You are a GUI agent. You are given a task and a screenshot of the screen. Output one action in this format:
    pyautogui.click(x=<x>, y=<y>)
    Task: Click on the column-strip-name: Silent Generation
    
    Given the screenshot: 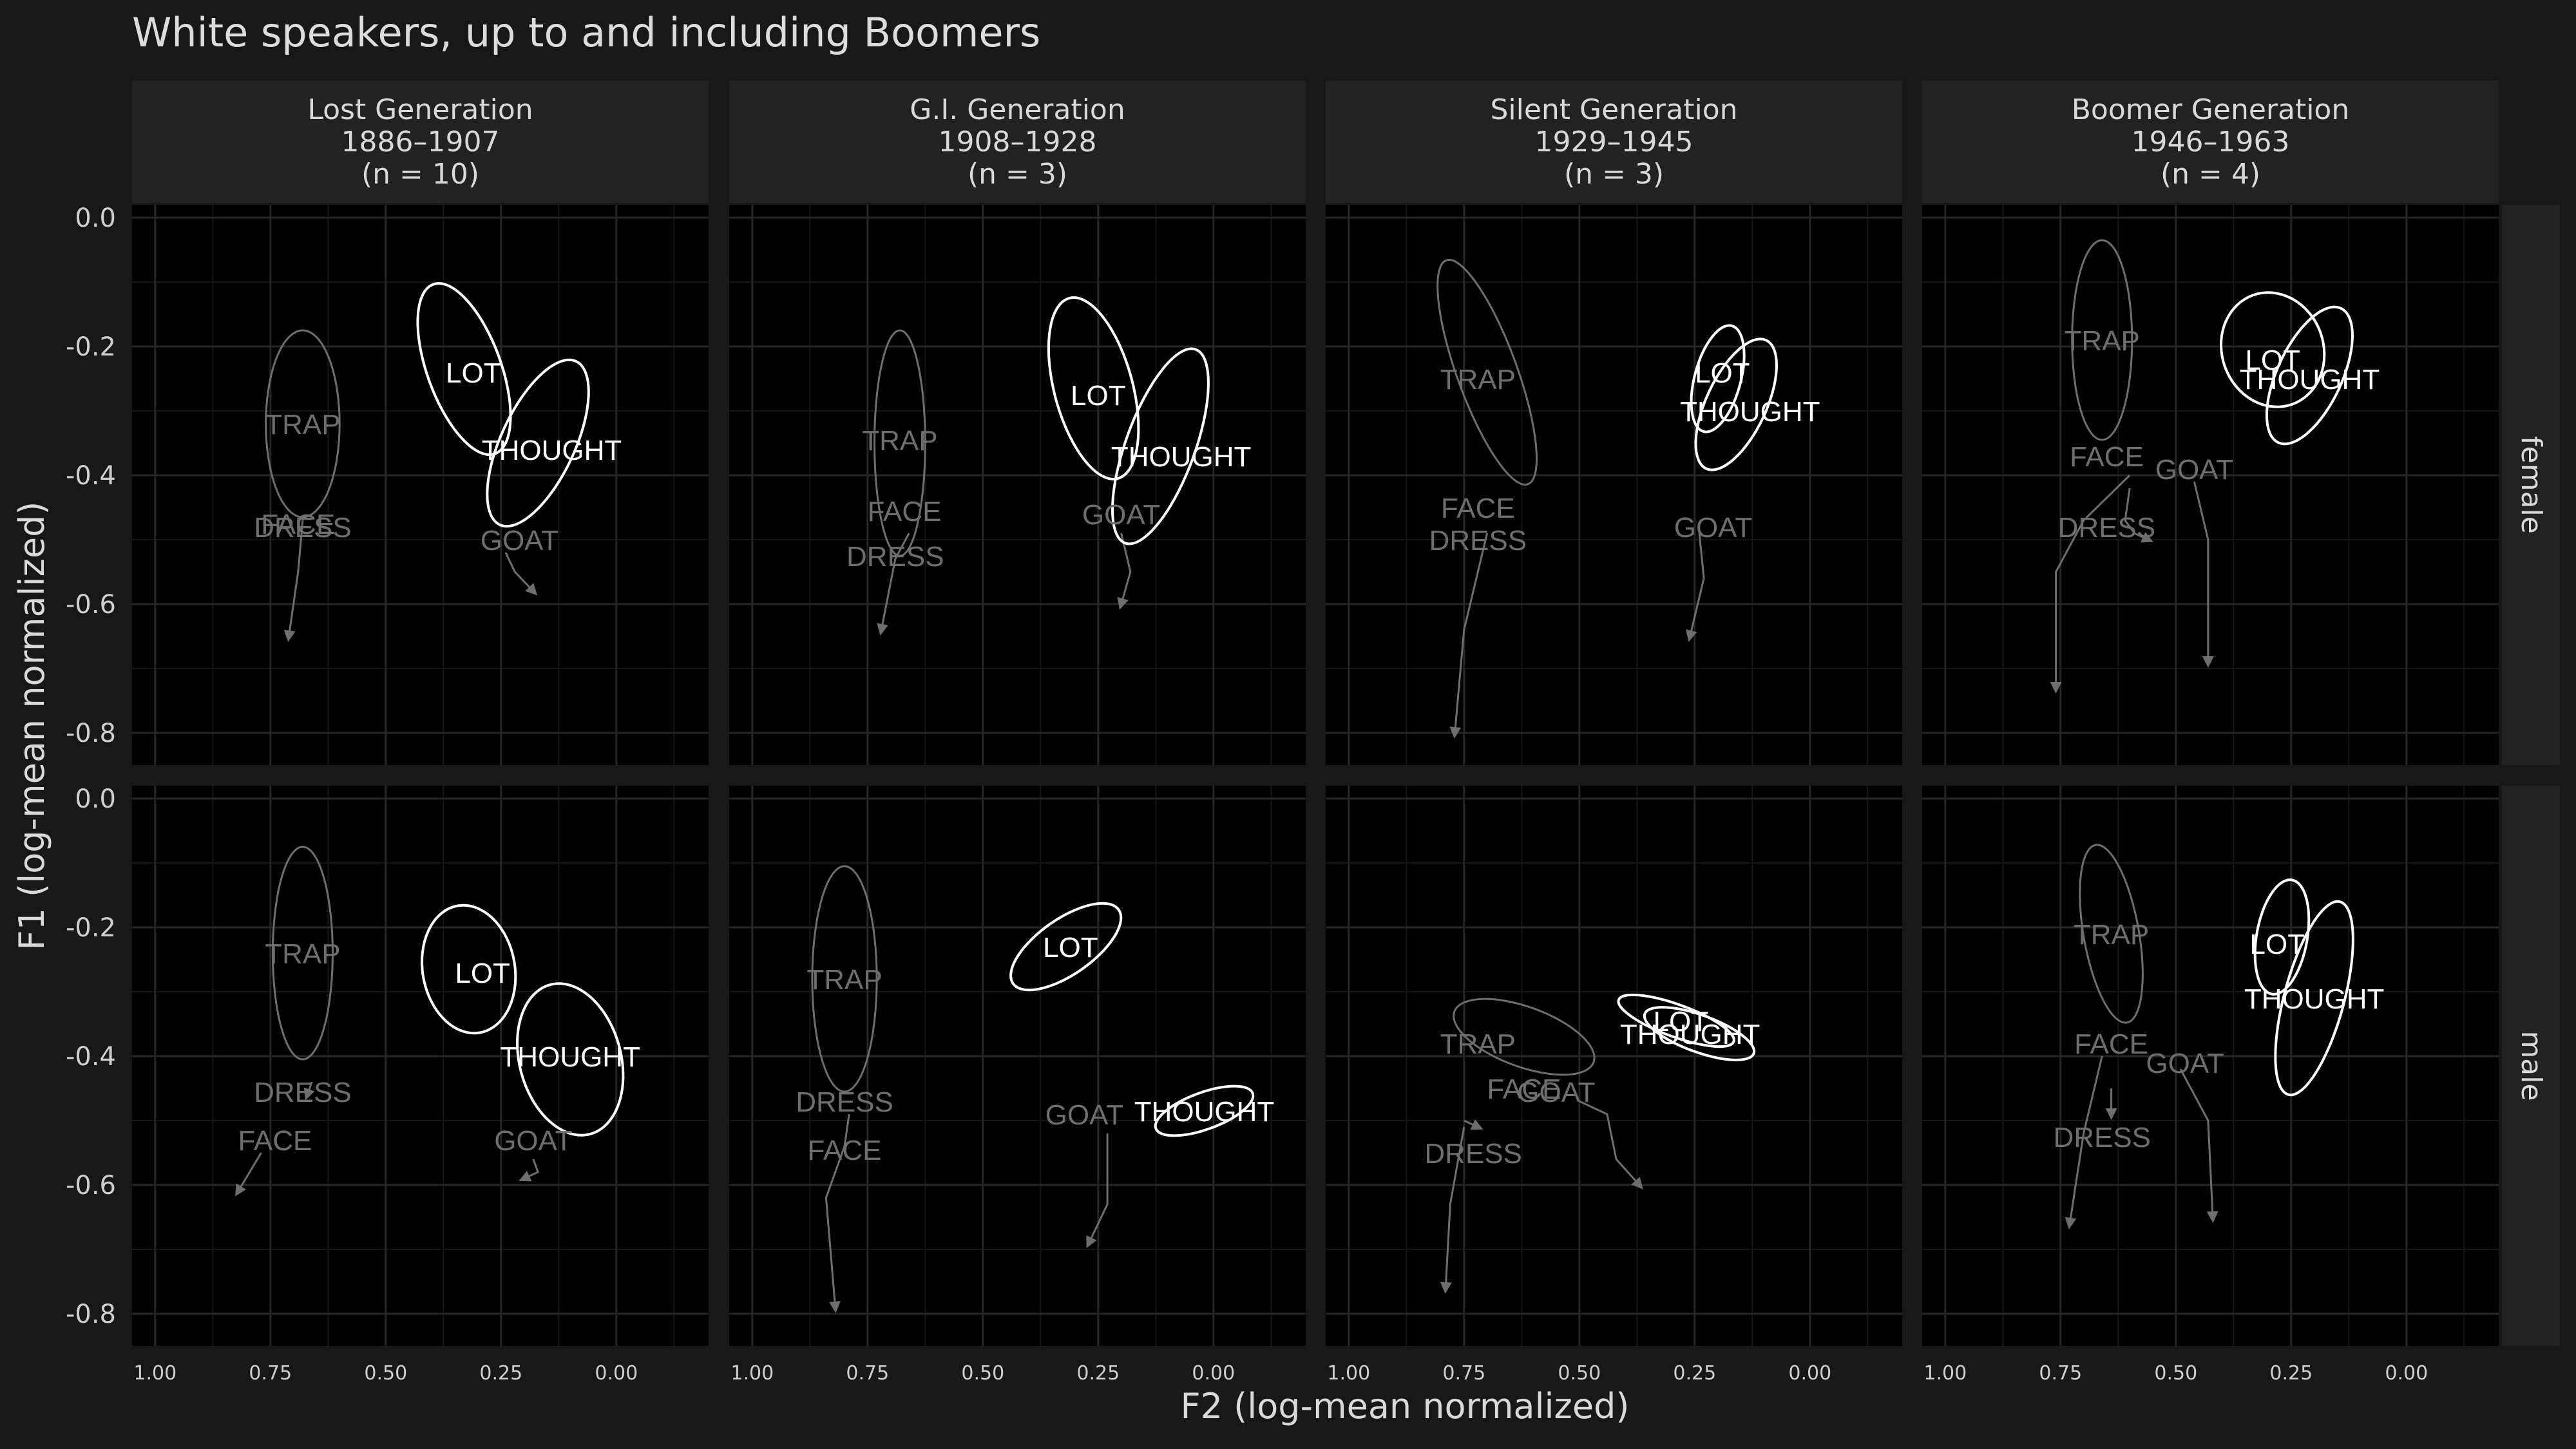 What is the action you would take?
    pyautogui.click(x=1613, y=109)
    